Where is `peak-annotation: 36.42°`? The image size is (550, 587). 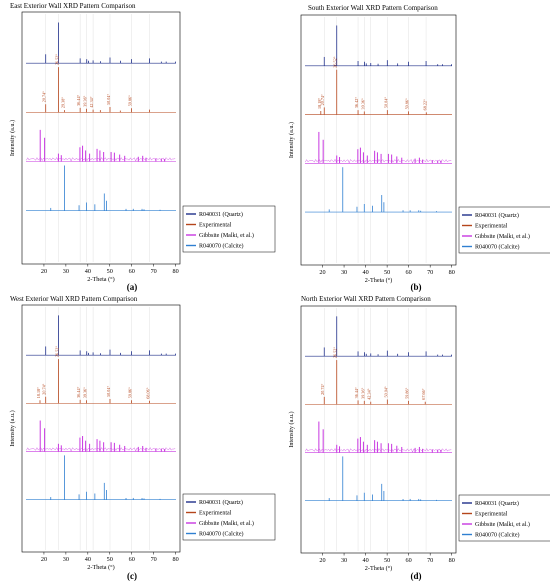 peak-annotation: 36.42° is located at coordinates (356, 102).